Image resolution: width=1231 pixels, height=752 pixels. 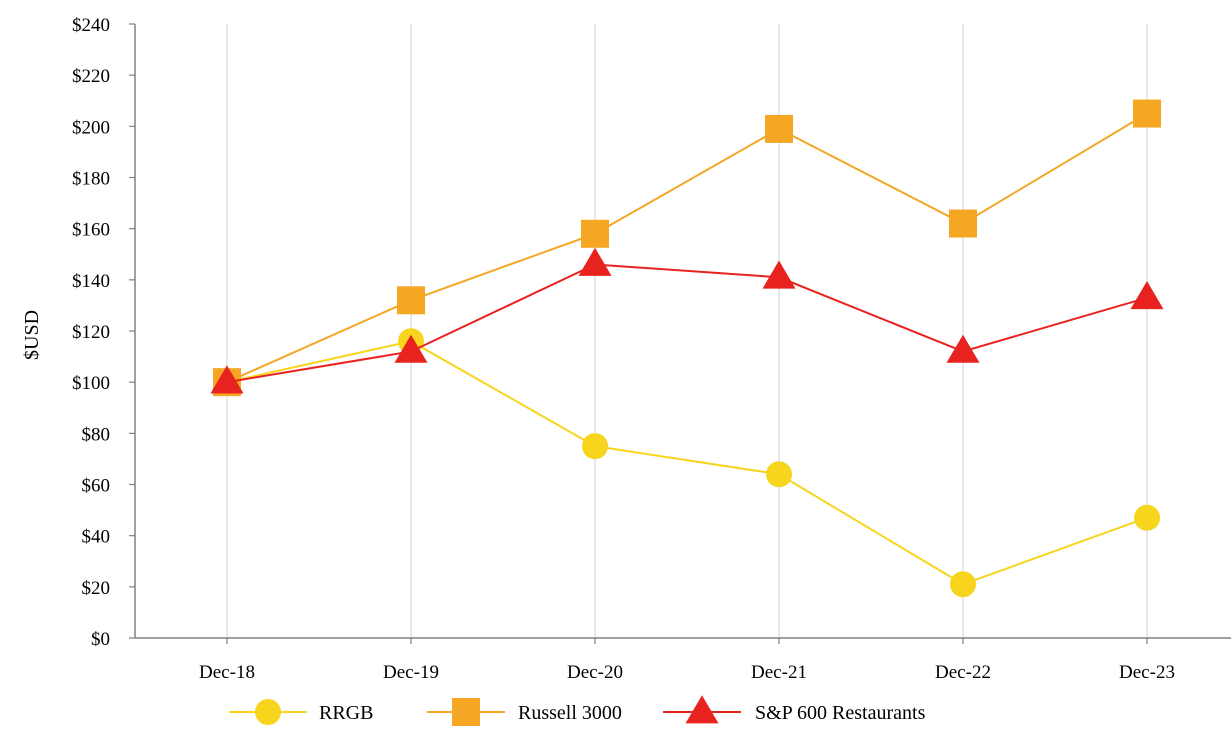 I want to click on legend-label: RRGB, so click(x=346, y=713).